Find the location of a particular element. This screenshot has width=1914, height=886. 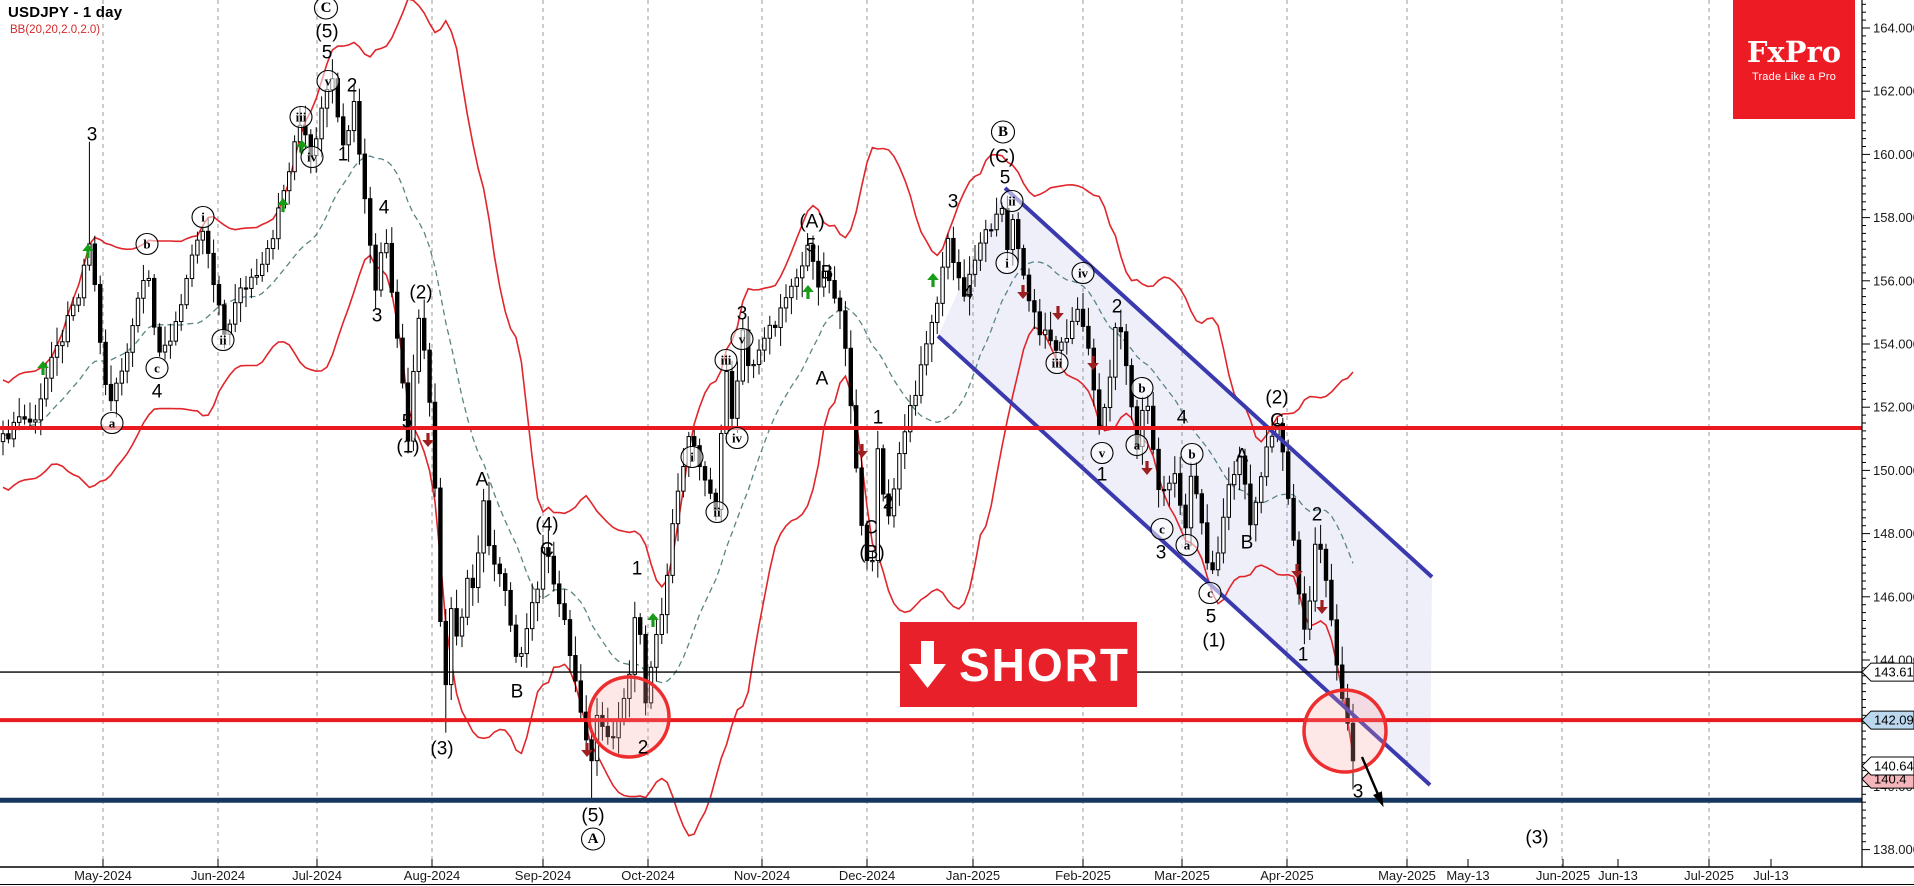

date-tick-label: Sep-2024 is located at coordinates (543, 875).